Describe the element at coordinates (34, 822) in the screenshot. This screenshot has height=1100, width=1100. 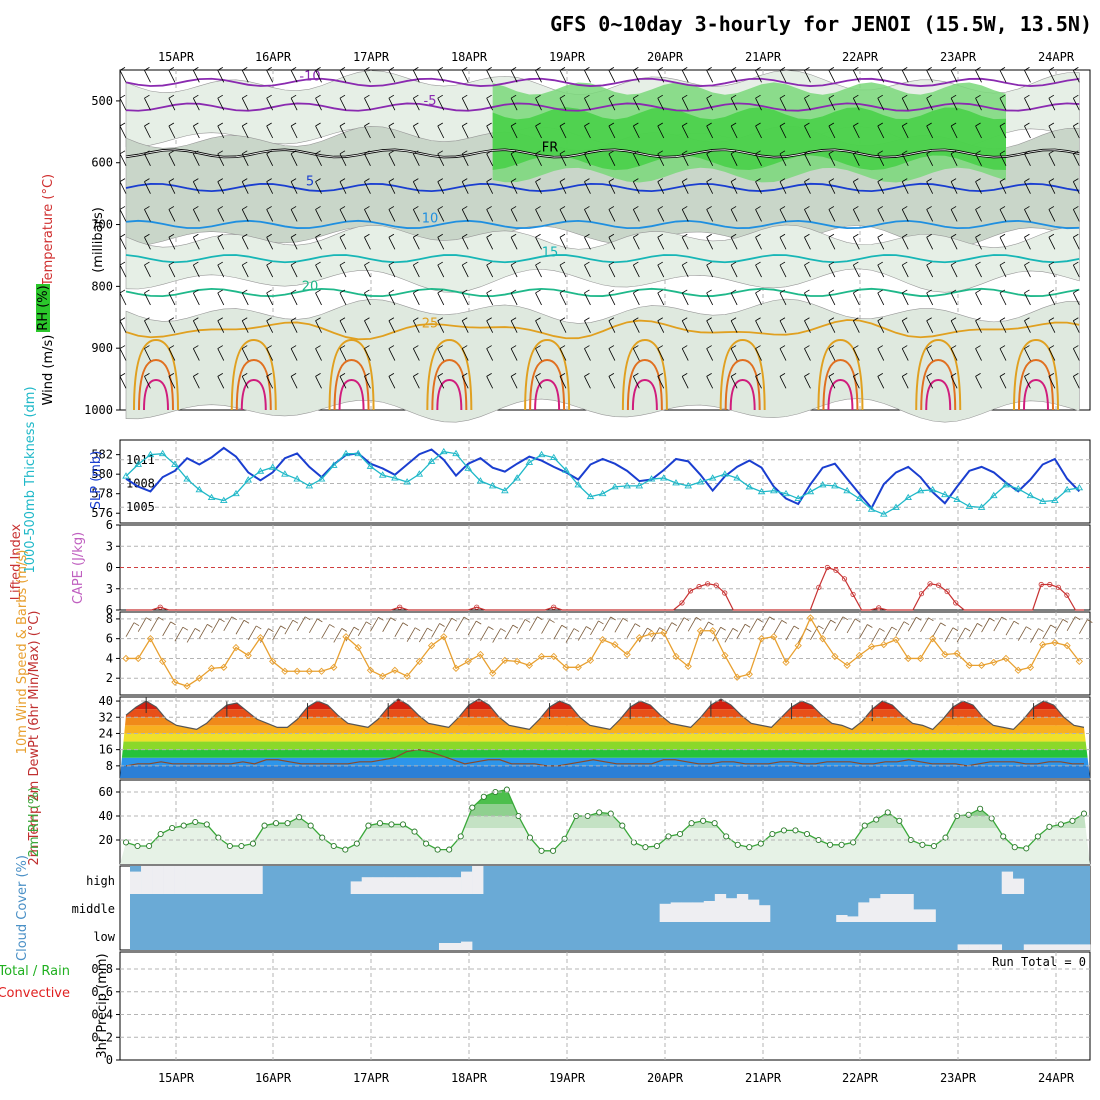
I see `rh-axis-label: 2m RH (%)` at that location.